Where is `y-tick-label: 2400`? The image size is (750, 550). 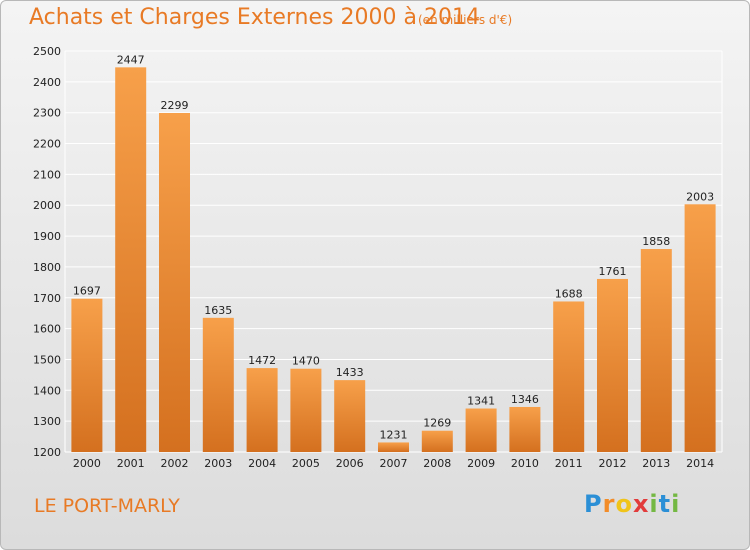
y-tick-label: 2400 is located at coordinates (47, 82).